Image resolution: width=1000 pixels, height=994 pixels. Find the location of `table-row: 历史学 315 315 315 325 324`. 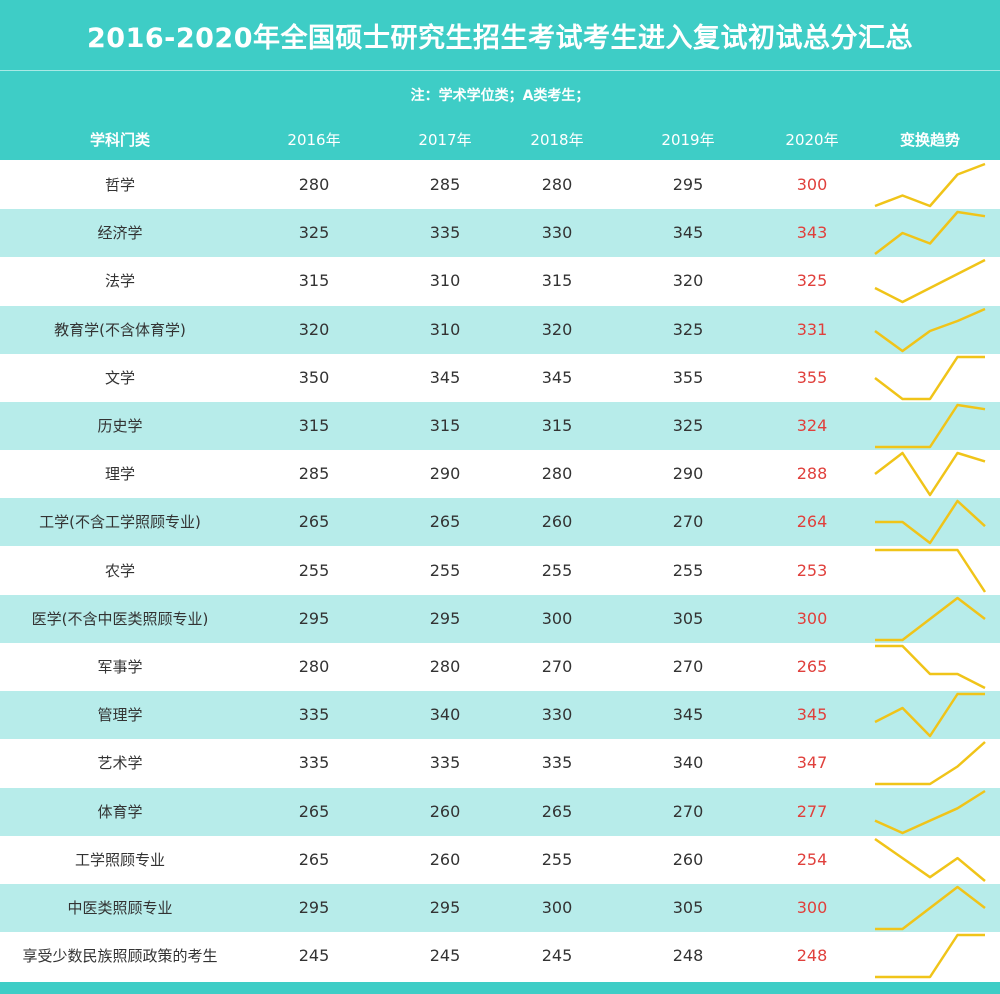

table-row: 历史学 315 315 315 325 324 is located at coordinates (500, 426).